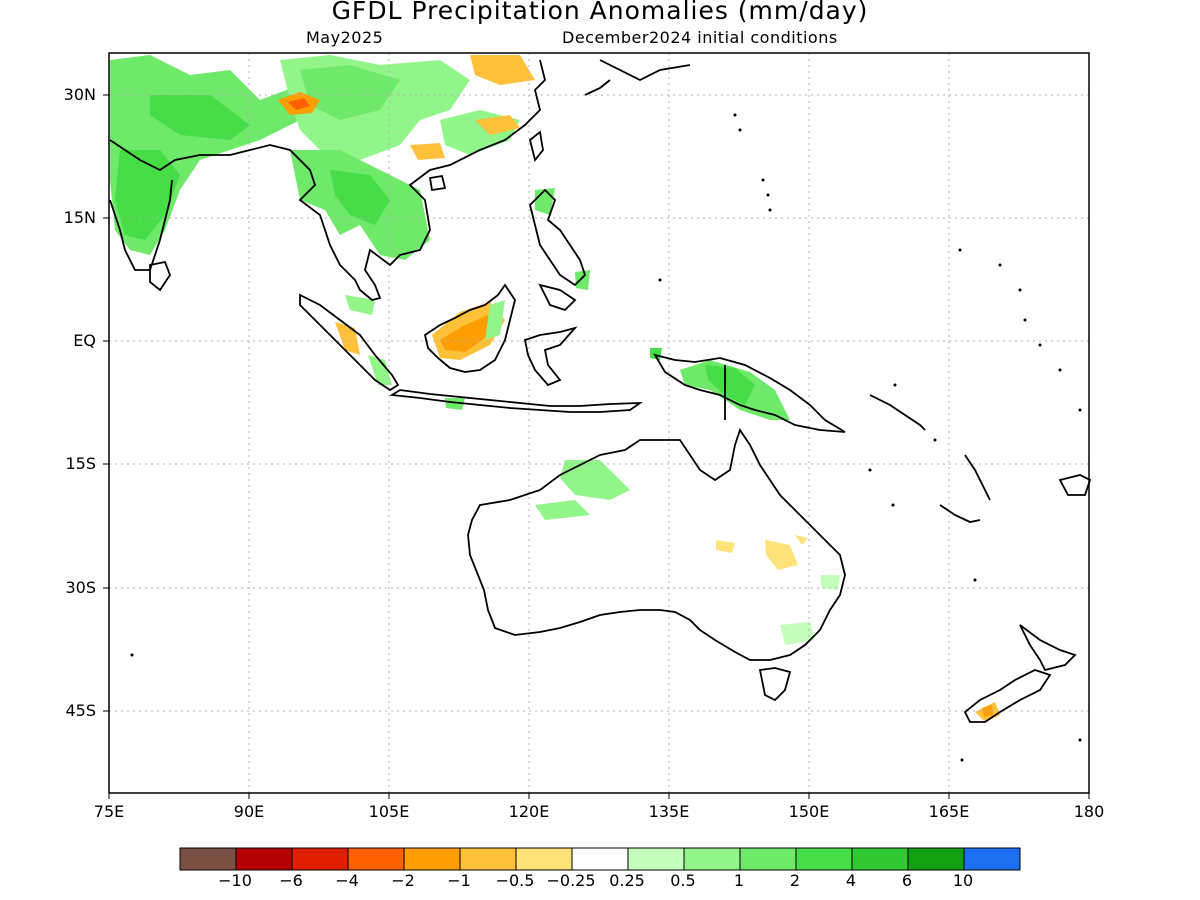 The height and width of the screenshot is (900, 1200). I want to click on legend-label: 4, so click(851, 880).